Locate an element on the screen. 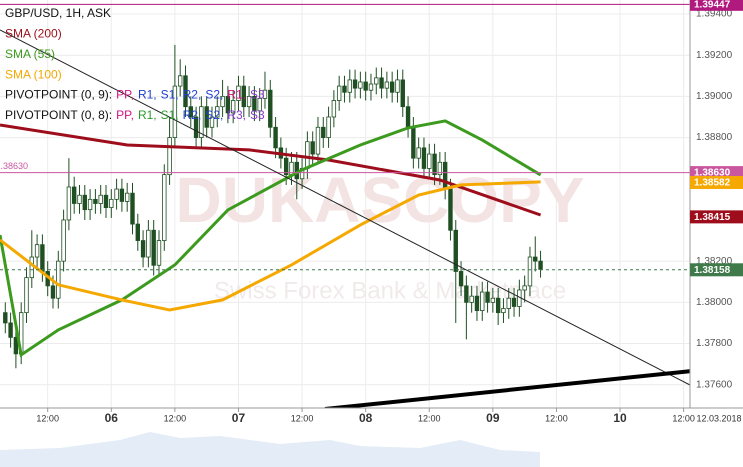 Image resolution: width=743 pixels, height=467 pixels. x-tick-label: 09 is located at coordinates (493, 418).